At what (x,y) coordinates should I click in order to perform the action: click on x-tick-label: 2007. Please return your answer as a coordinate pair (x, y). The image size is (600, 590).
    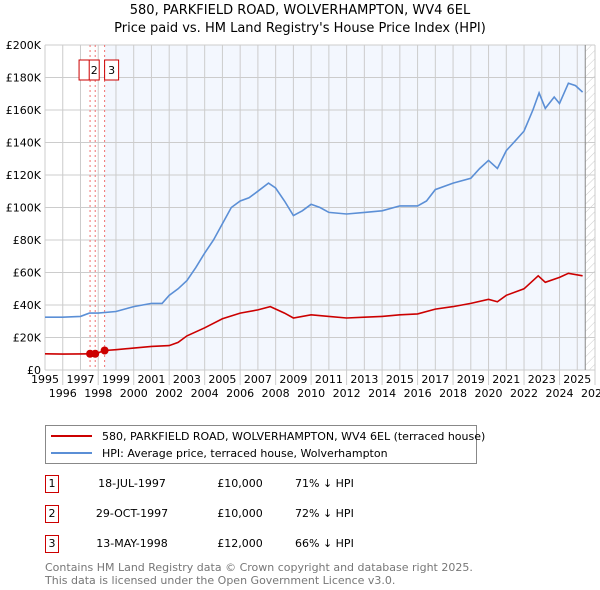
    Looking at the image, I should click on (258, 379).